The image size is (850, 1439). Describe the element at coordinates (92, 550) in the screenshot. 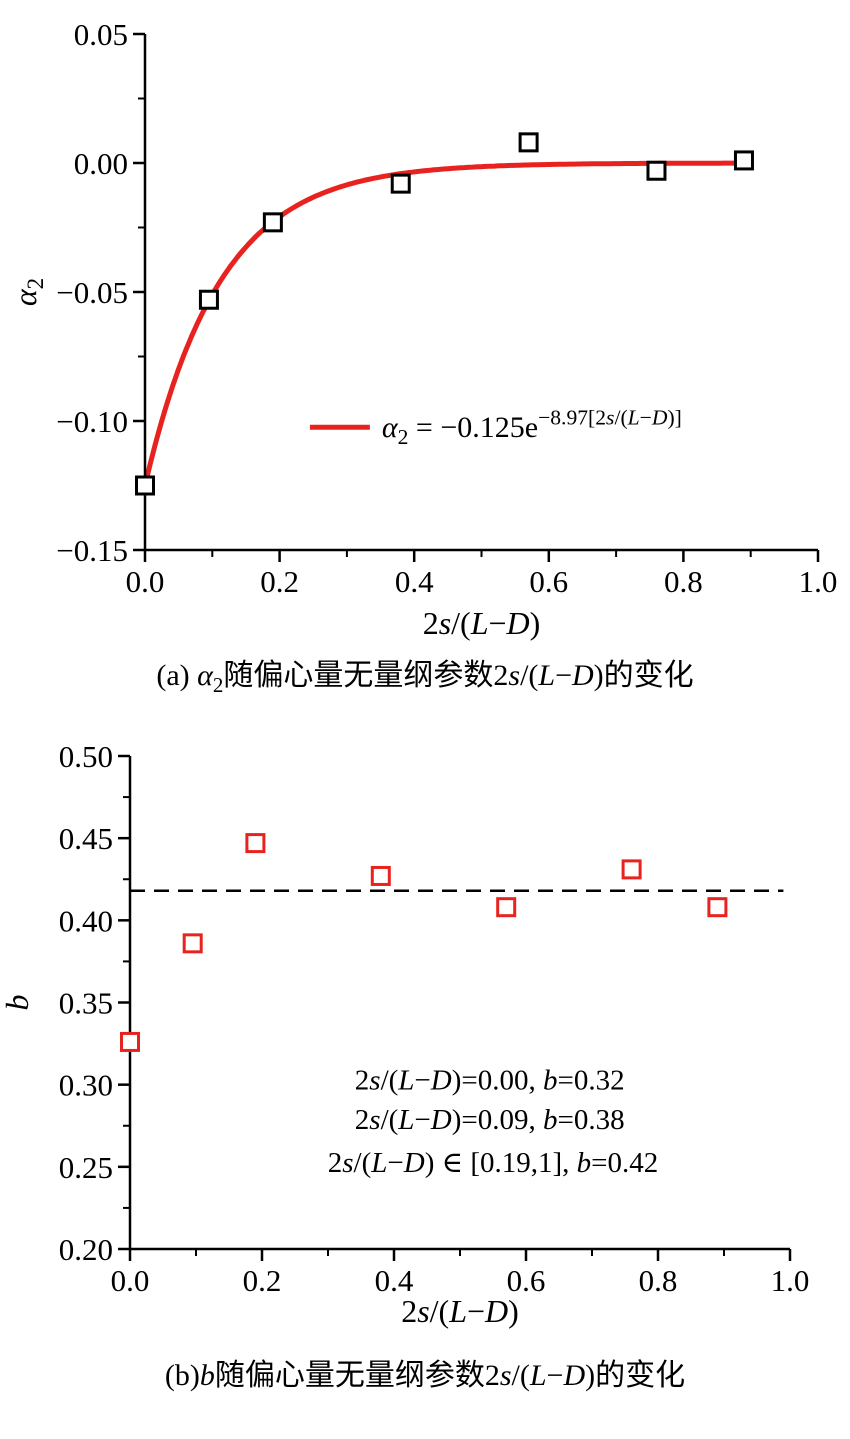

I see `svg-text: −0.15` at that location.